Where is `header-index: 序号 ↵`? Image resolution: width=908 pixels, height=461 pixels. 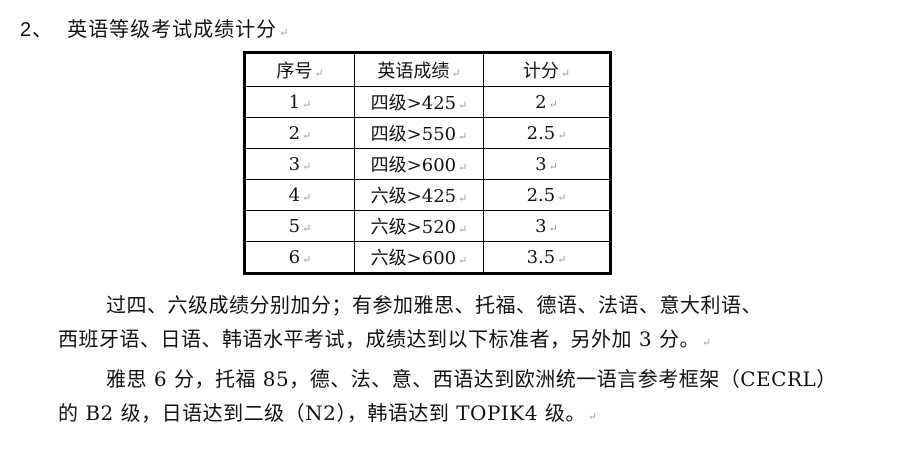 header-index: 序号 ↵ is located at coordinates (299, 69).